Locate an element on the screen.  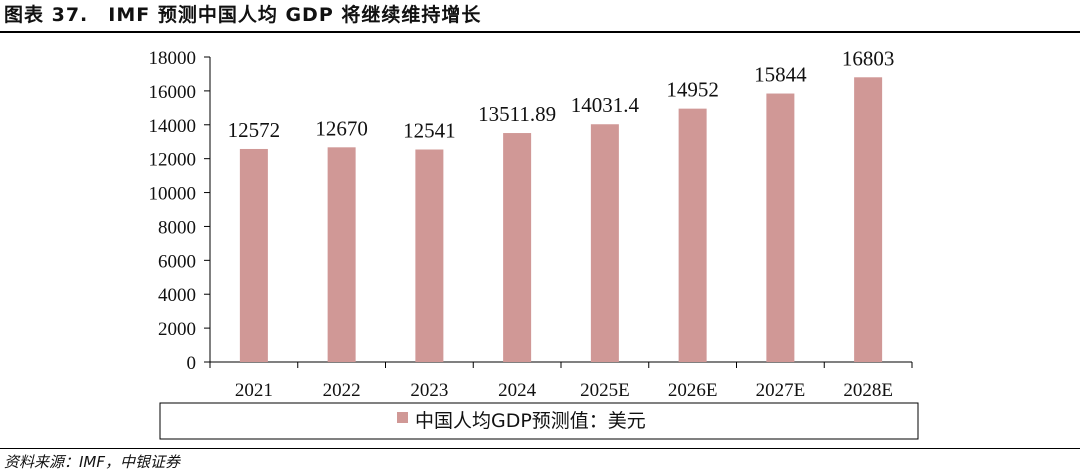
x-tick-label: 2021 is located at coordinates (254, 390).